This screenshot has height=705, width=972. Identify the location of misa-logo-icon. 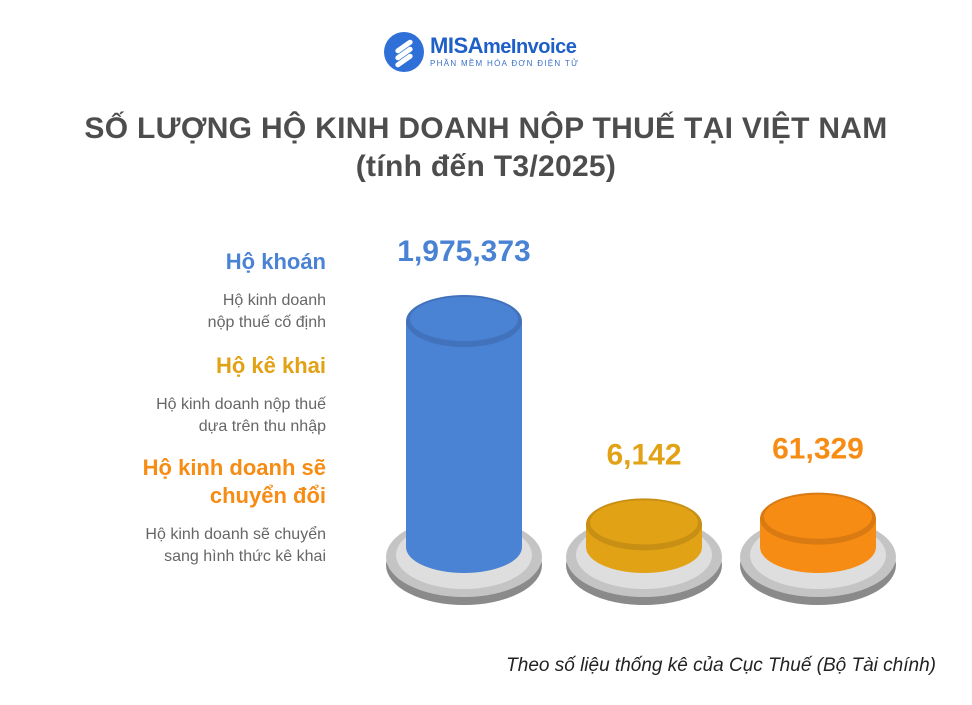
(404, 52).